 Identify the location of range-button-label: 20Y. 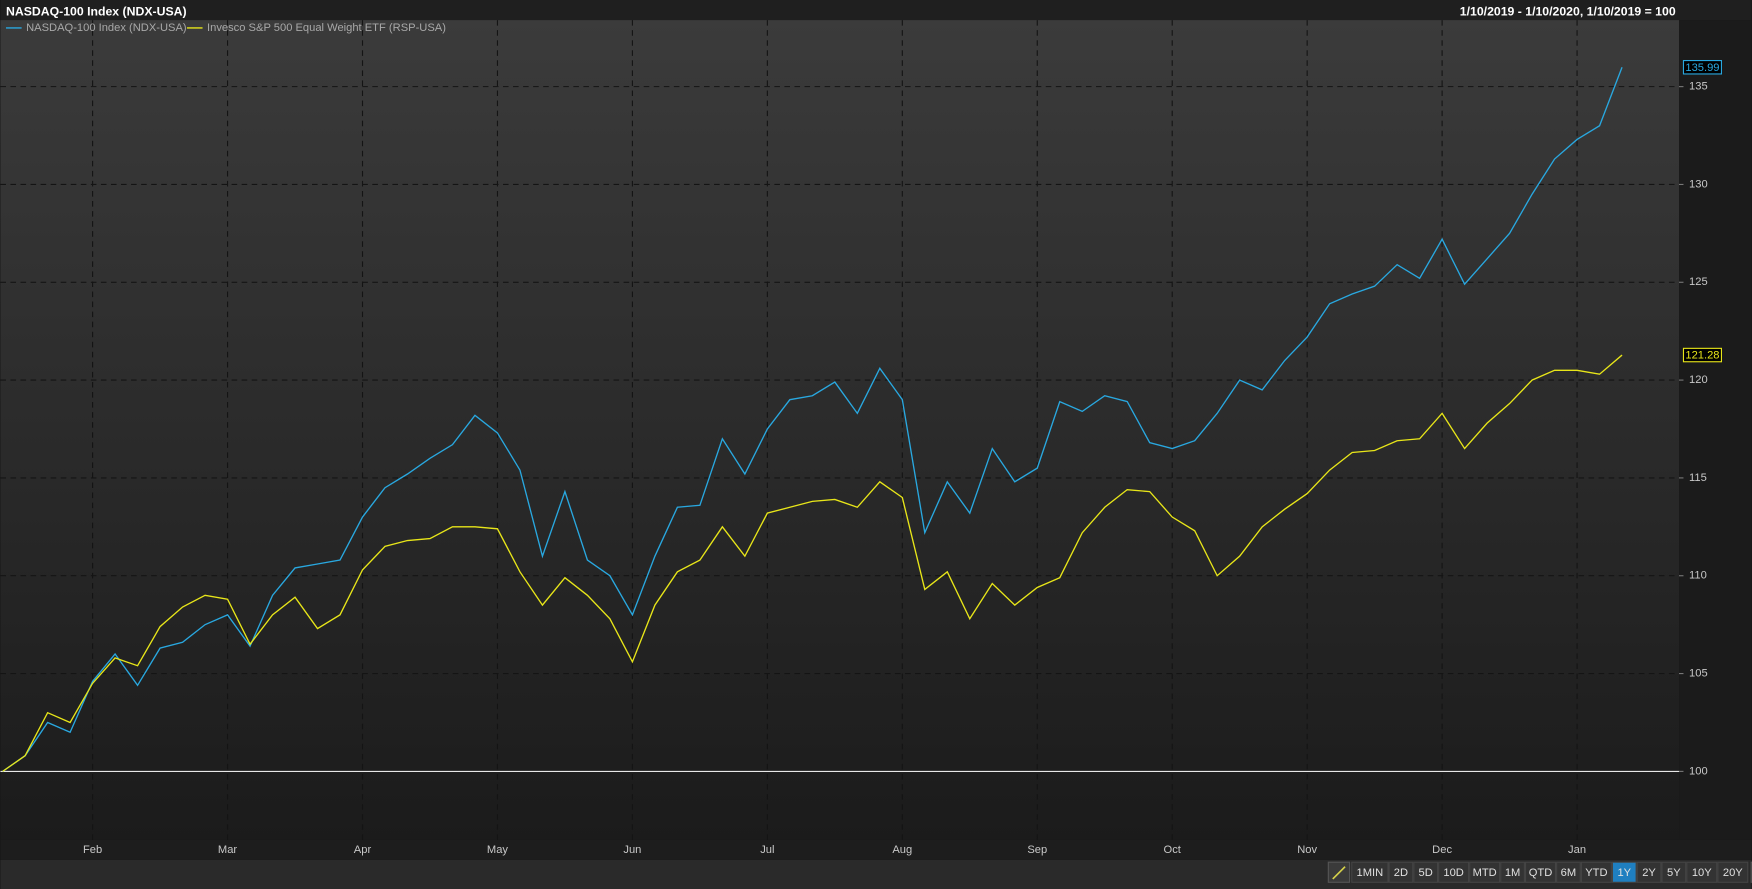
(1733, 873).